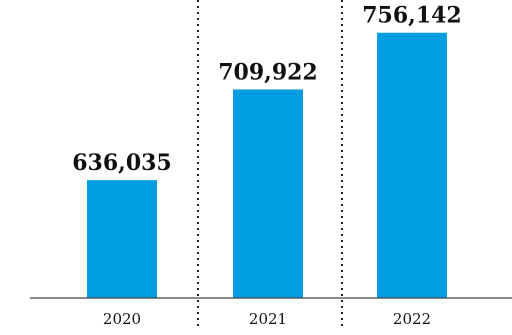 The image size is (512, 335). What do you see at coordinates (268, 72) in the screenshot?
I see `value-label-2021: 709,922` at bounding box center [268, 72].